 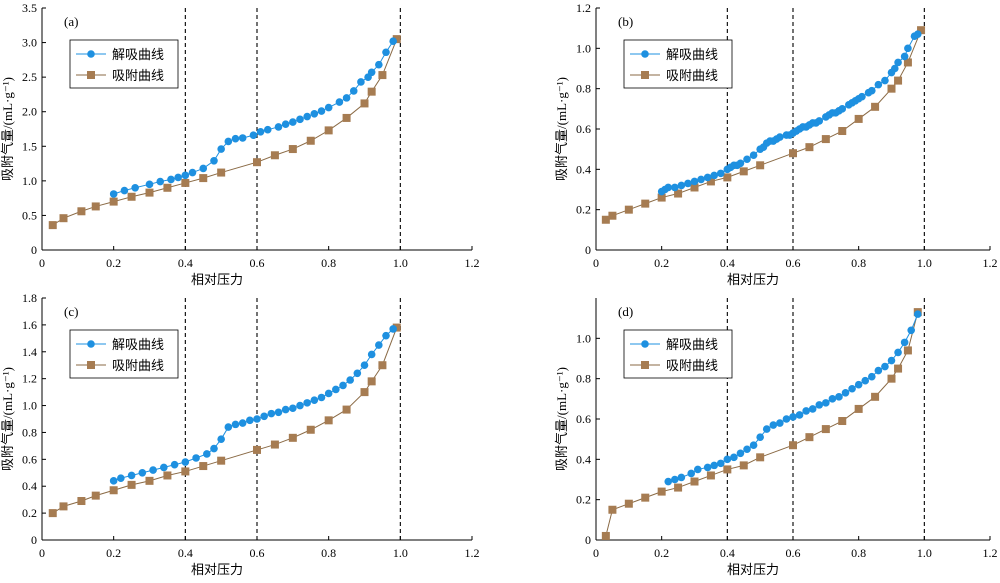 I want to click on y-tick-label: 1.6, so click(x=29, y=325).